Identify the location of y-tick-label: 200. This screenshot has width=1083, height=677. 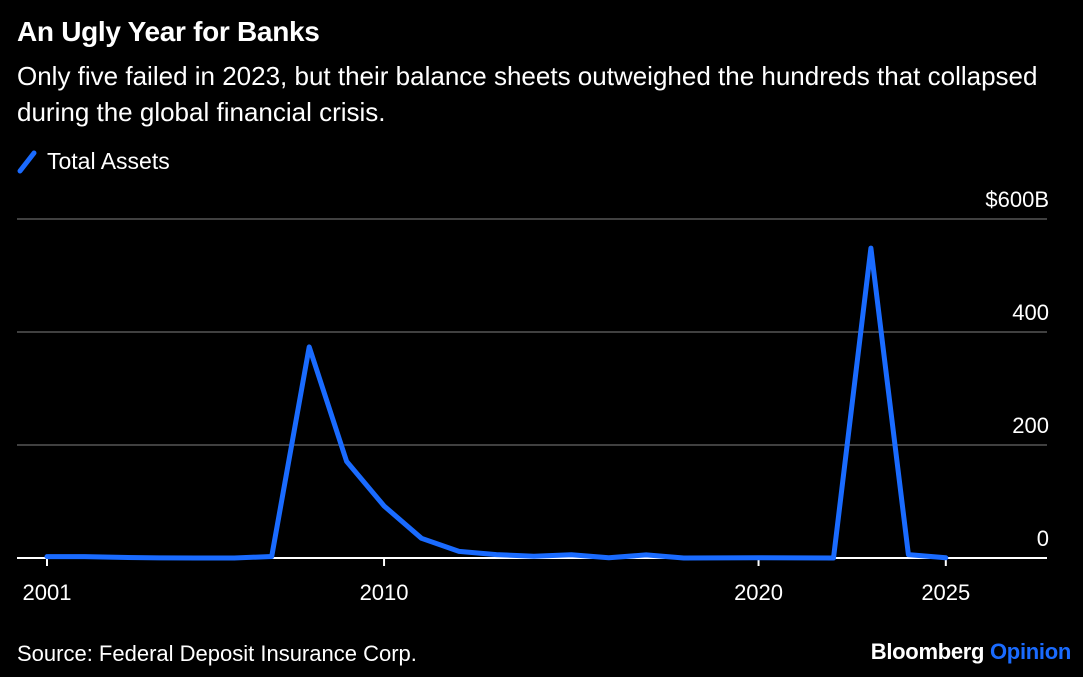
(1030, 425).